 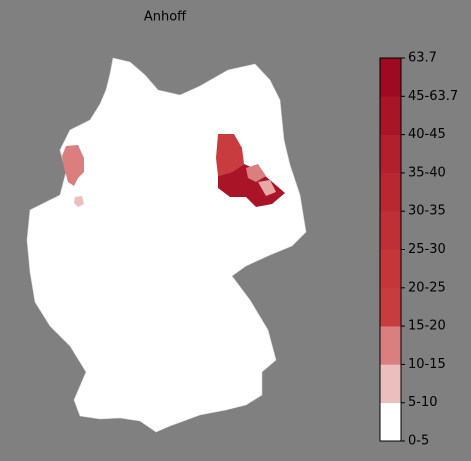 I want to click on region-light-pink, so click(x=267, y=188).